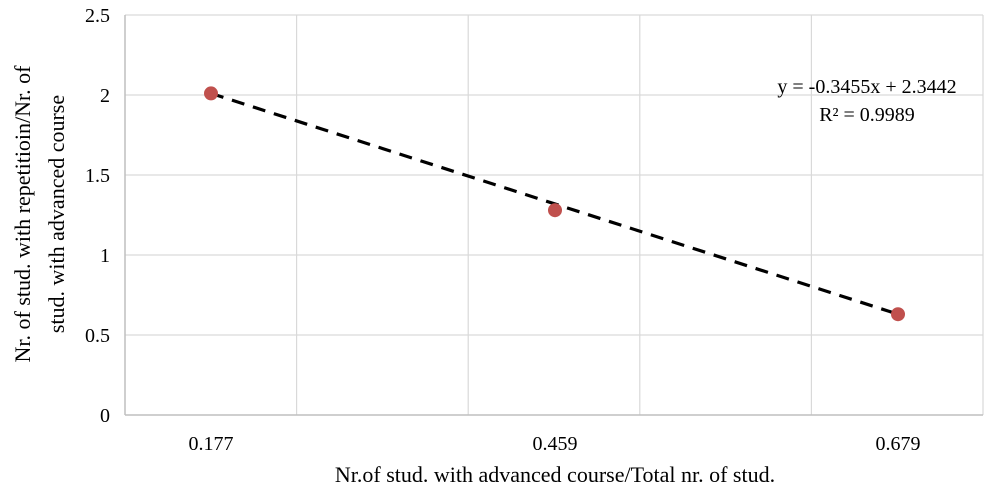 This screenshot has height=494, width=991. Describe the element at coordinates (898, 444) in the screenshot. I see `x-tick-label: 0.679` at that location.